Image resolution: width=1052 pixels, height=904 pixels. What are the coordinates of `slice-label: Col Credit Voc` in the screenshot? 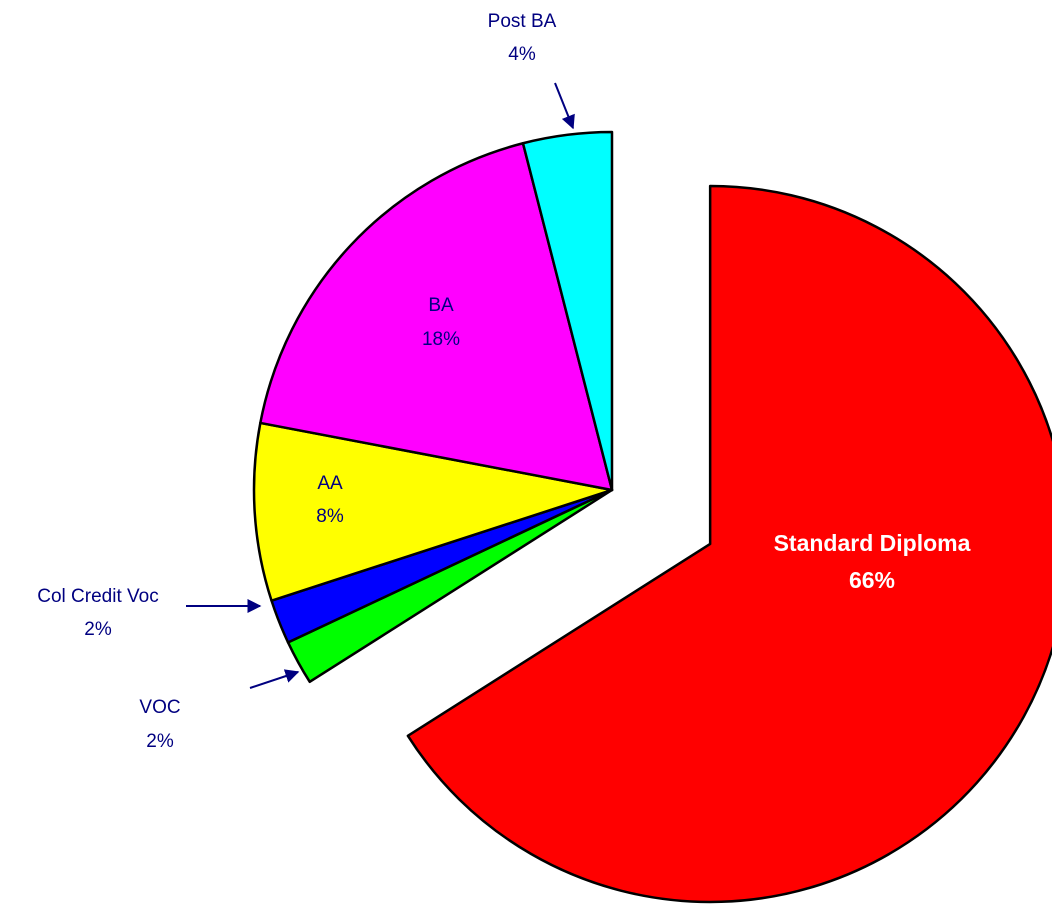 It's located at (97, 596).